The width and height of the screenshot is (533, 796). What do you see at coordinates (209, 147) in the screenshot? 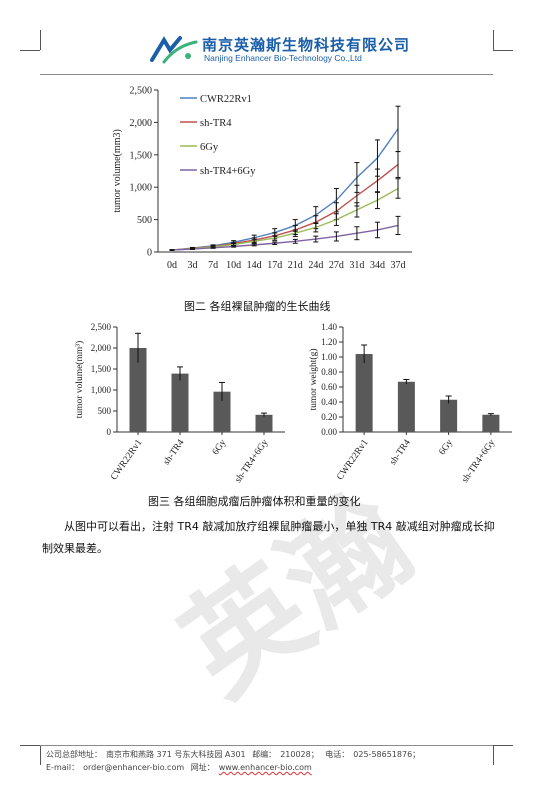
I see `legend-label-2: 6Gy` at bounding box center [209, 147].